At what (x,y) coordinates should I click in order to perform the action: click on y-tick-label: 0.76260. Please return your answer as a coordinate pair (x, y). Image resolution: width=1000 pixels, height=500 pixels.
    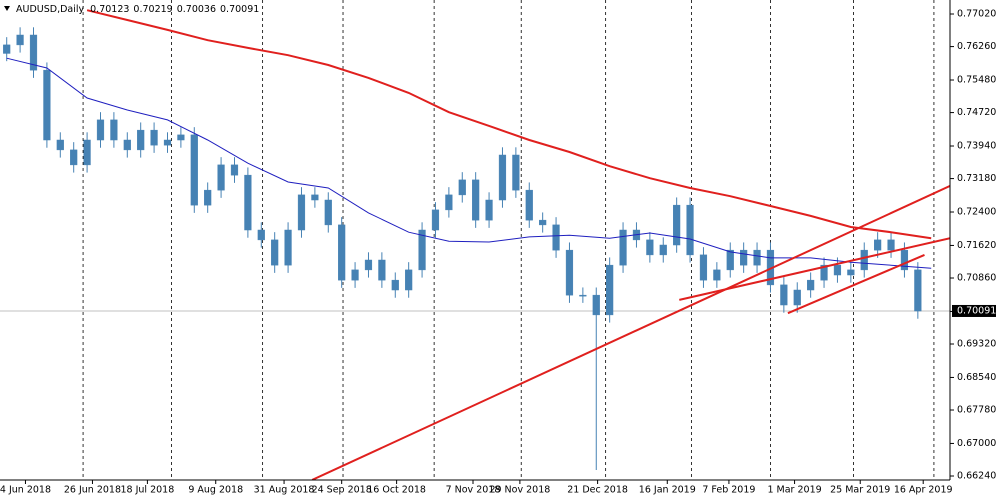
    Looking at the image, I should click on (976, 46).